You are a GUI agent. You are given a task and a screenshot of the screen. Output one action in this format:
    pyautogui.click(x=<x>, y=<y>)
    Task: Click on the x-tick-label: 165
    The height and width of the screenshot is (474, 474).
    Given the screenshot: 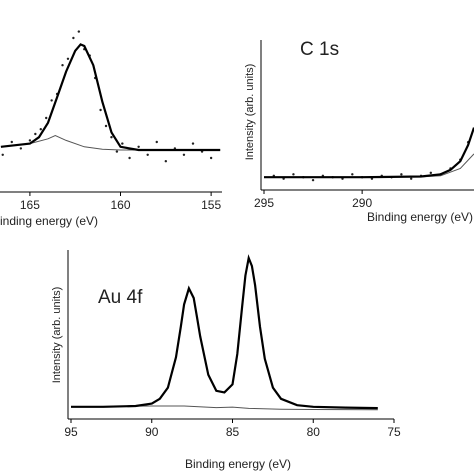 What is the action you would take?
    pyautogui.click(x=30, y=205)
    